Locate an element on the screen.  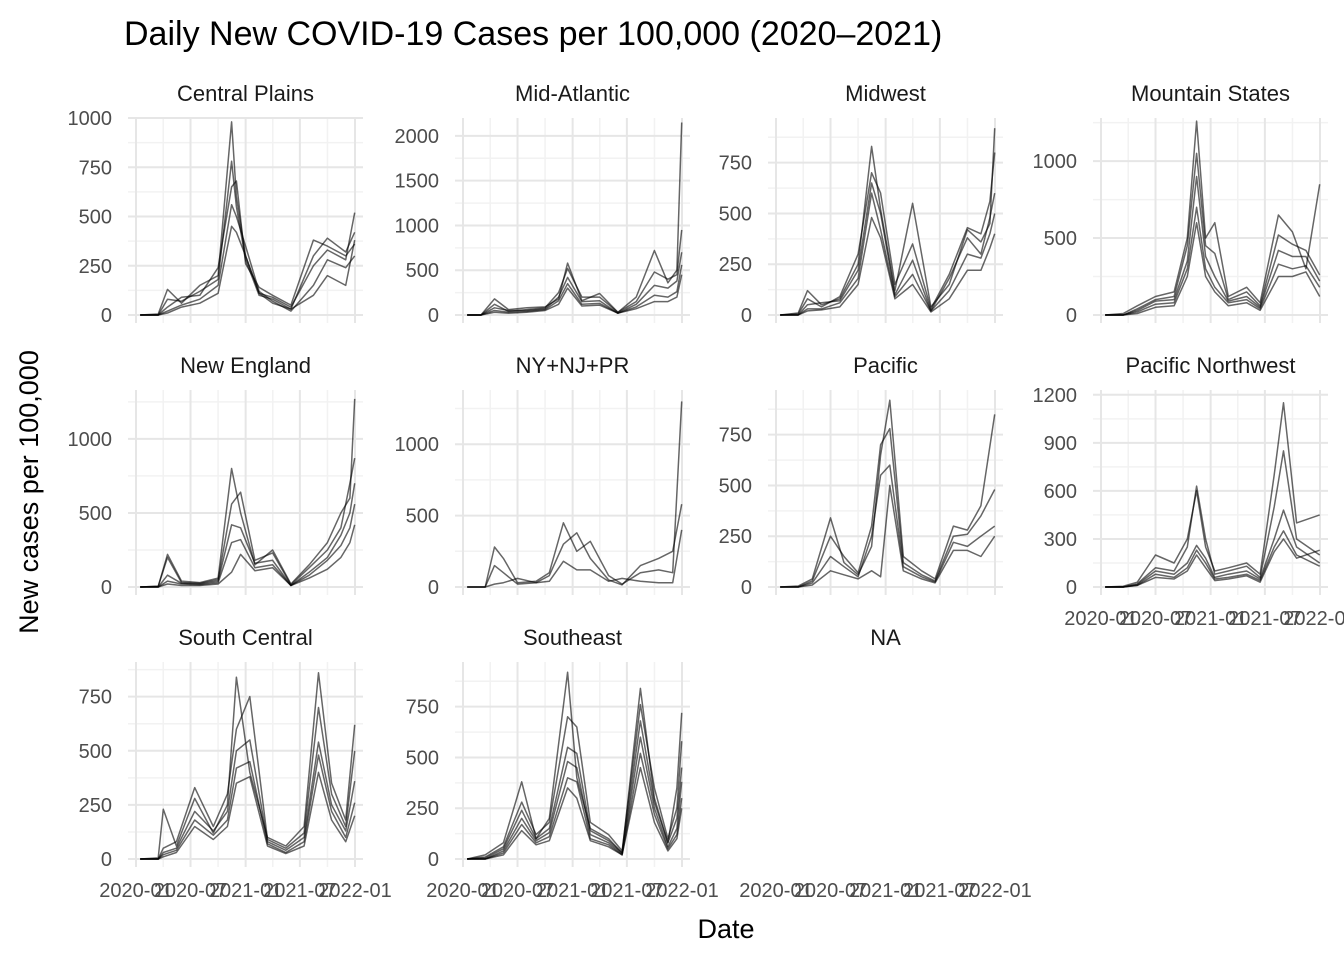
facet-title: New England is located at coordinates (245, 365).